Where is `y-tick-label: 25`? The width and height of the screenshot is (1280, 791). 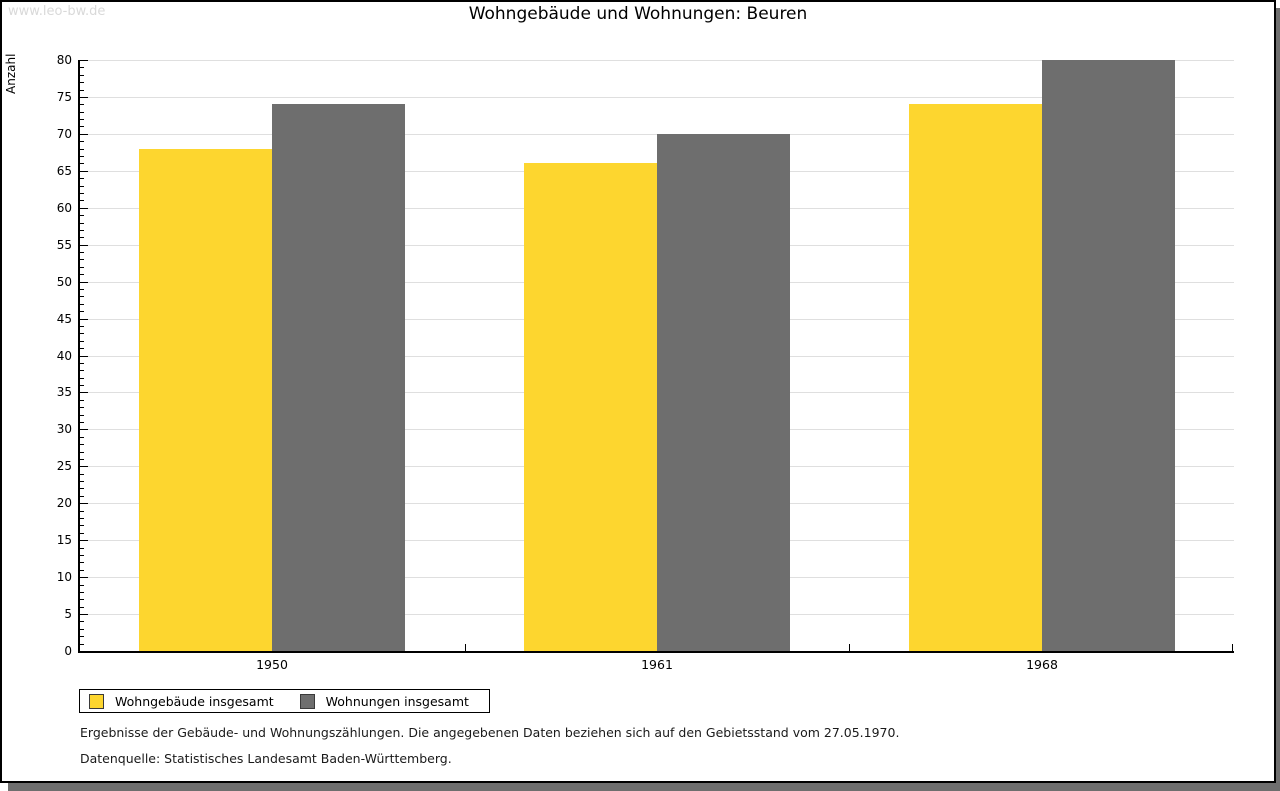
y-tick-label: 25 is located at coordinates (64, 466).